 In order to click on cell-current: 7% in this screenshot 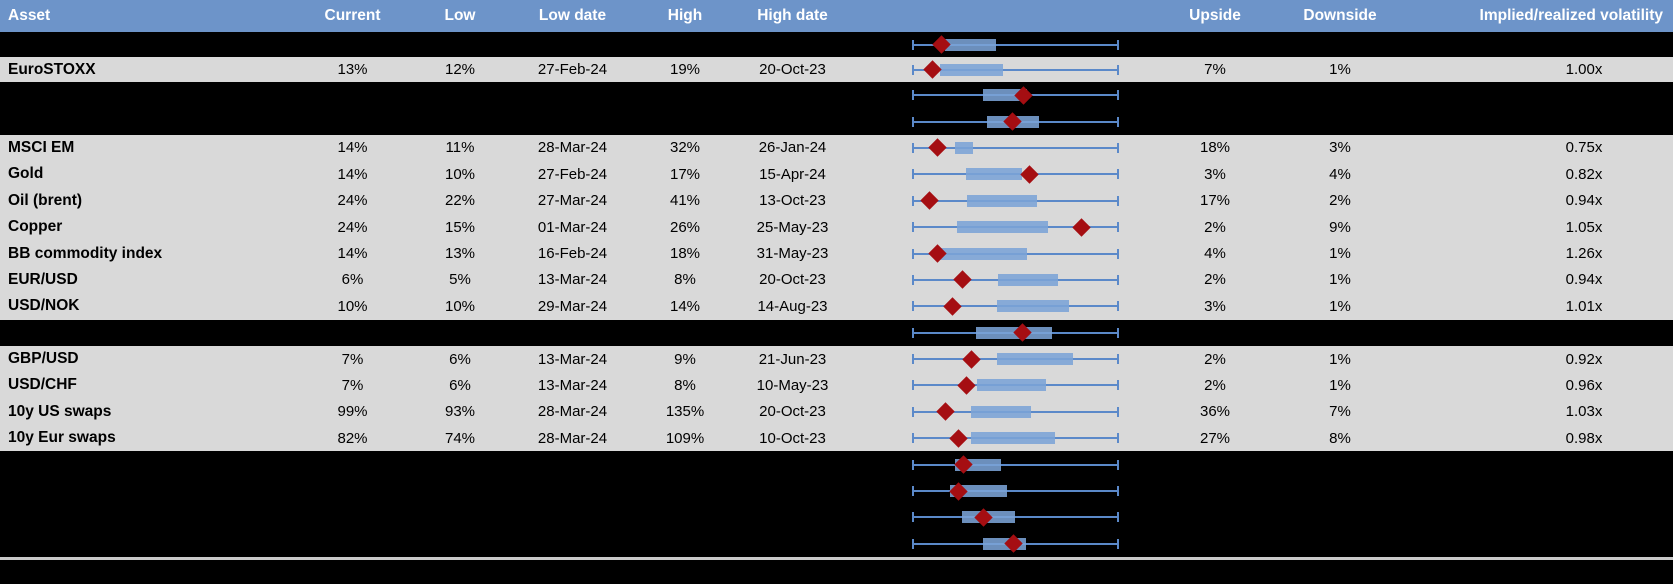, I will do `click(352, 359)`.